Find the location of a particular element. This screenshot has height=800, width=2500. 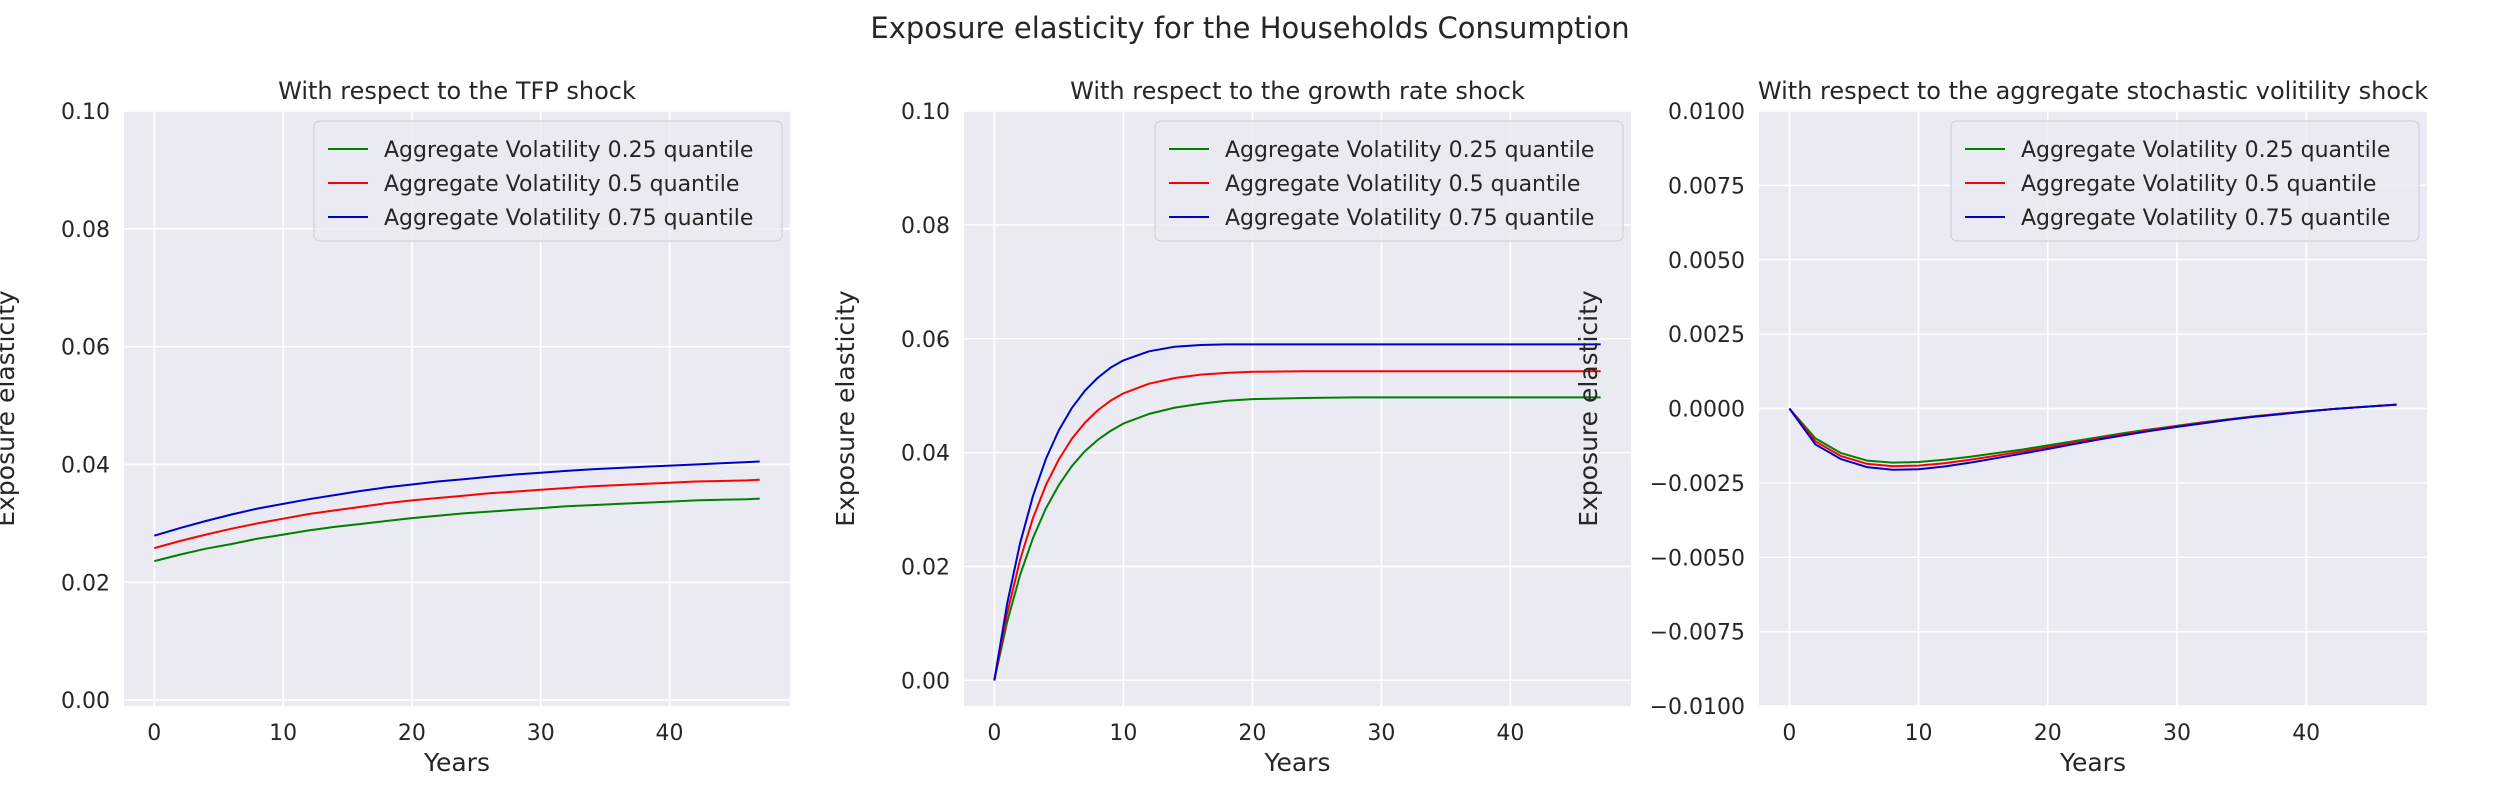

y-tick-label: −0.0075 is located at coordinates (1697, 633).